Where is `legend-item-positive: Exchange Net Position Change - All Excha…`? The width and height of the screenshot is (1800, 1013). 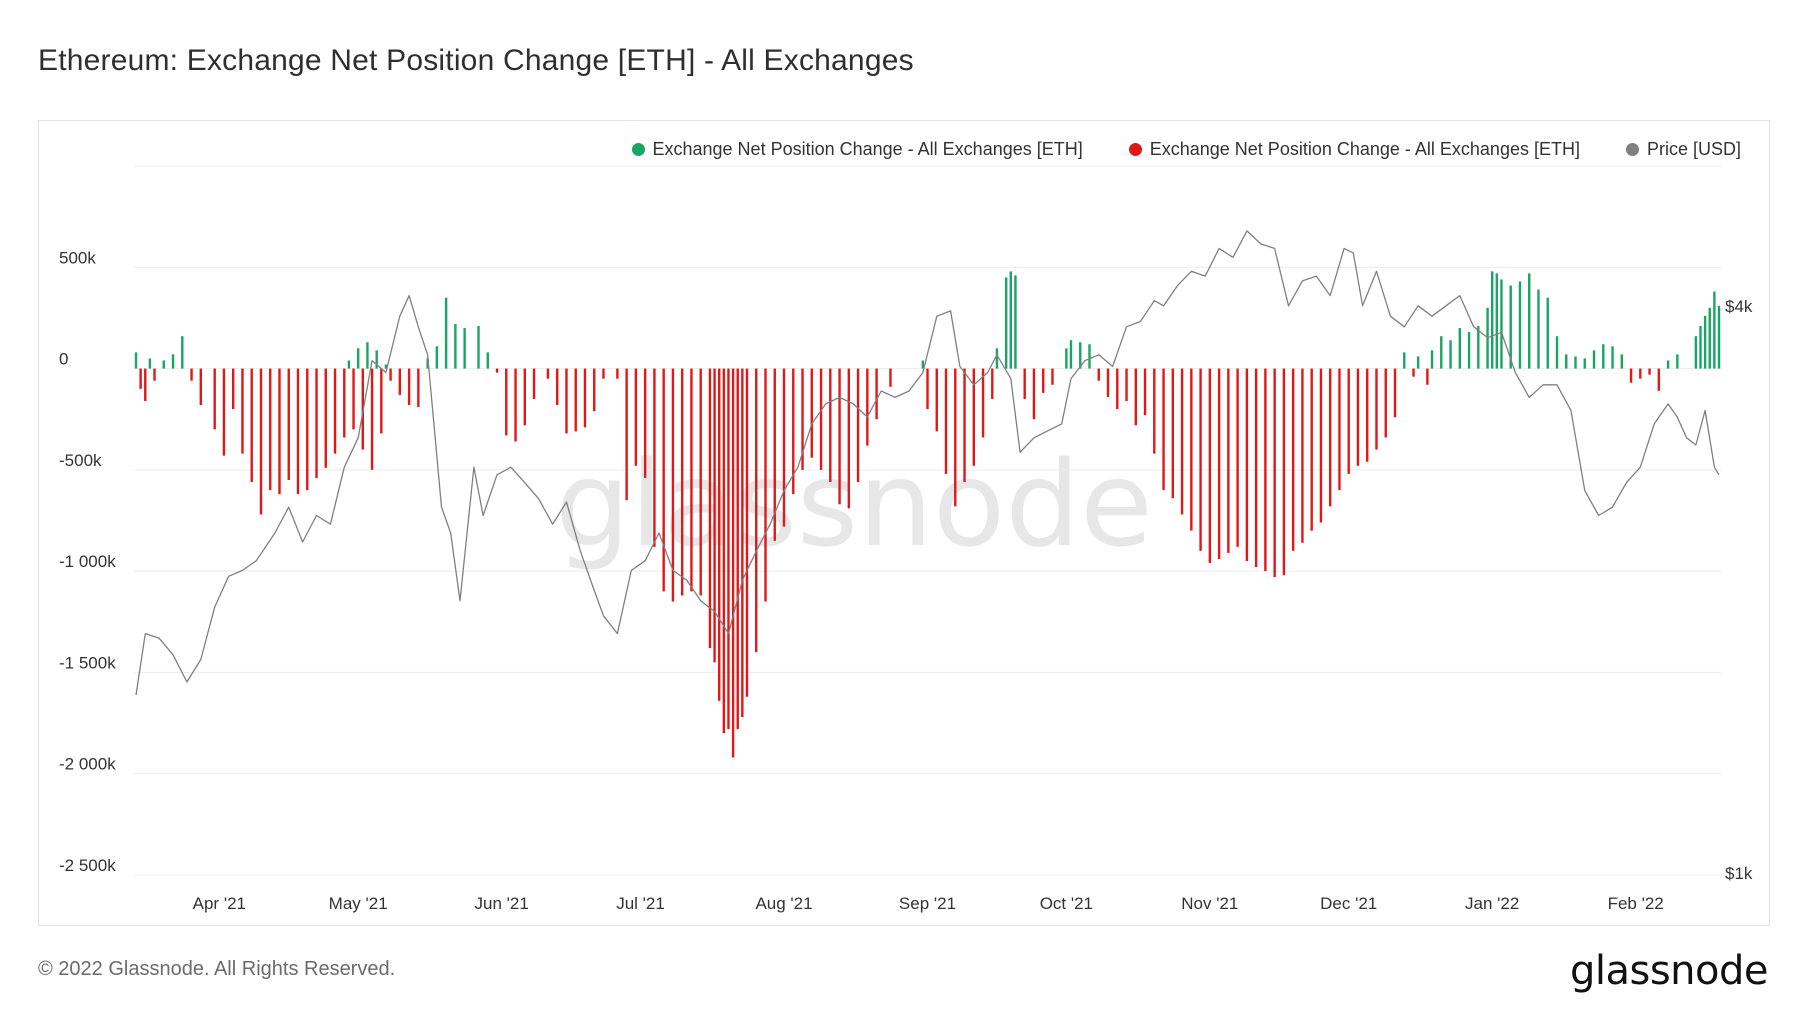 legend-item-positive: Exchange Net Position Change - All Excha… is located at coordinates (857, 149).